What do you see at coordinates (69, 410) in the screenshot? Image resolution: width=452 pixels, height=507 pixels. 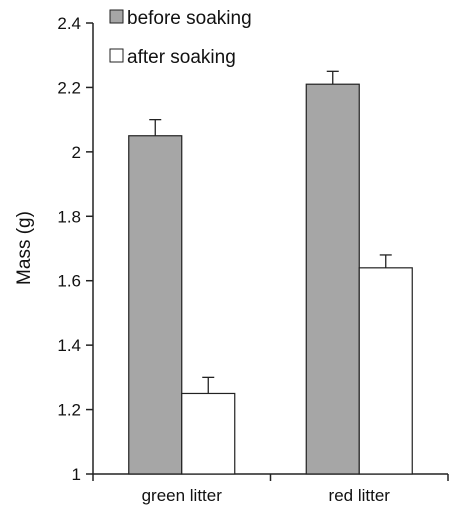 I see `y-tick-label: 1.2` at bounding box center [69, 410].